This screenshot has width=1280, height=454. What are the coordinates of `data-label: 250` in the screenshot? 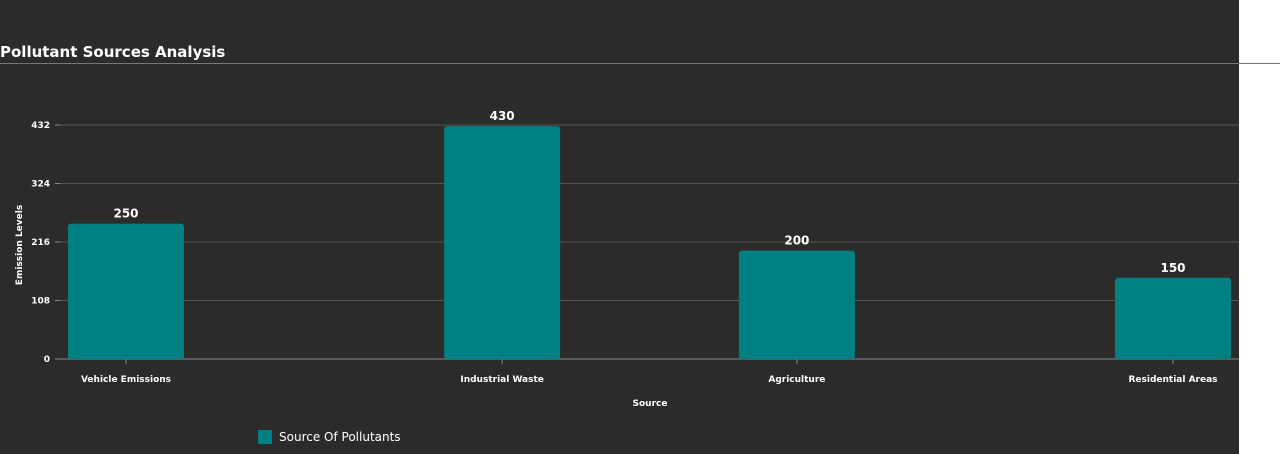 It's located at (125, 214).